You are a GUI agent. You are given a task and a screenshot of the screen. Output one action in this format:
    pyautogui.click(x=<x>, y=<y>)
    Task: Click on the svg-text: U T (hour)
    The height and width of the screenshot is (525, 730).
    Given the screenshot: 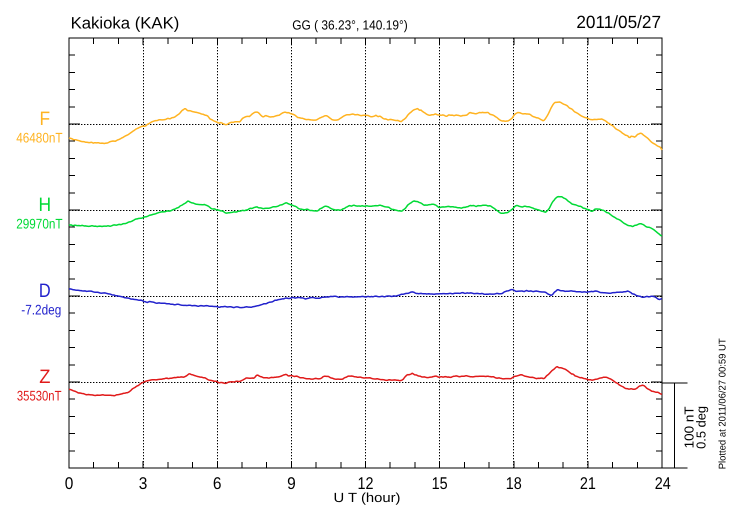 What is the action you would take?
    pyautogui.click(x=367, y=497)
    